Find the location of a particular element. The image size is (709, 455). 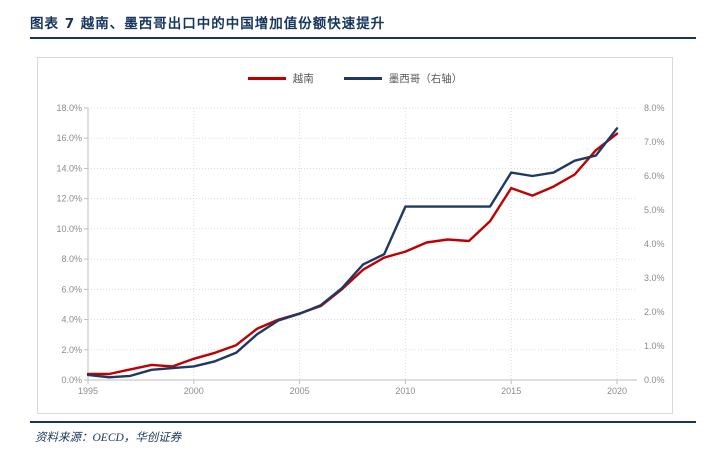

chart-legend: 越南 墨西哥（右轴） is located at coordinates (355, 78).